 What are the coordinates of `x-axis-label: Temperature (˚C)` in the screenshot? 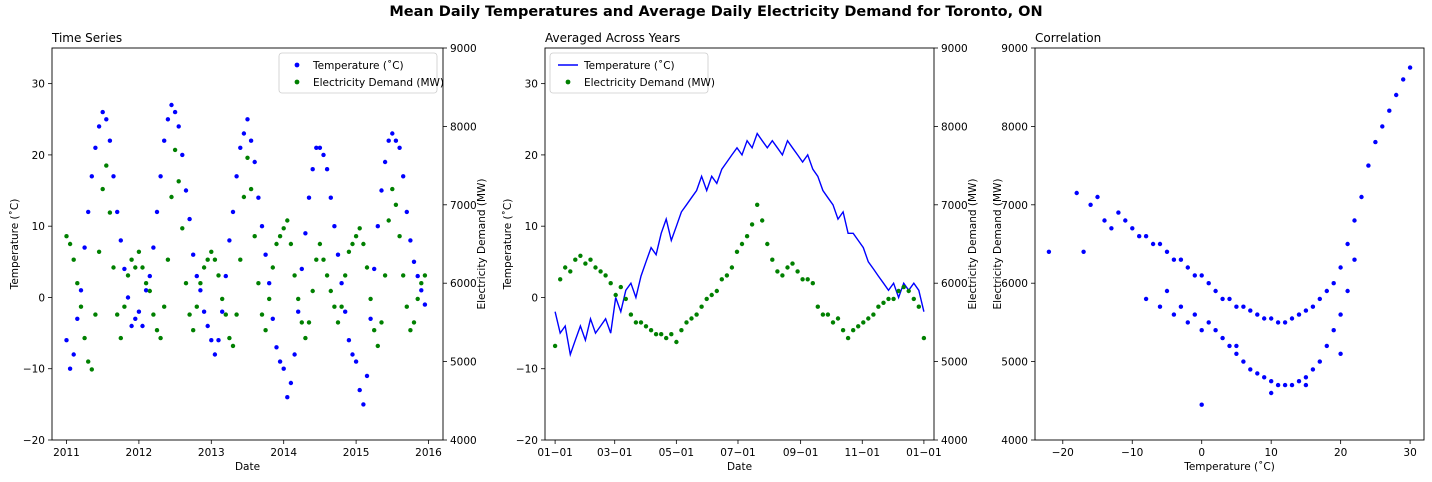 It's located at (1229, 467).